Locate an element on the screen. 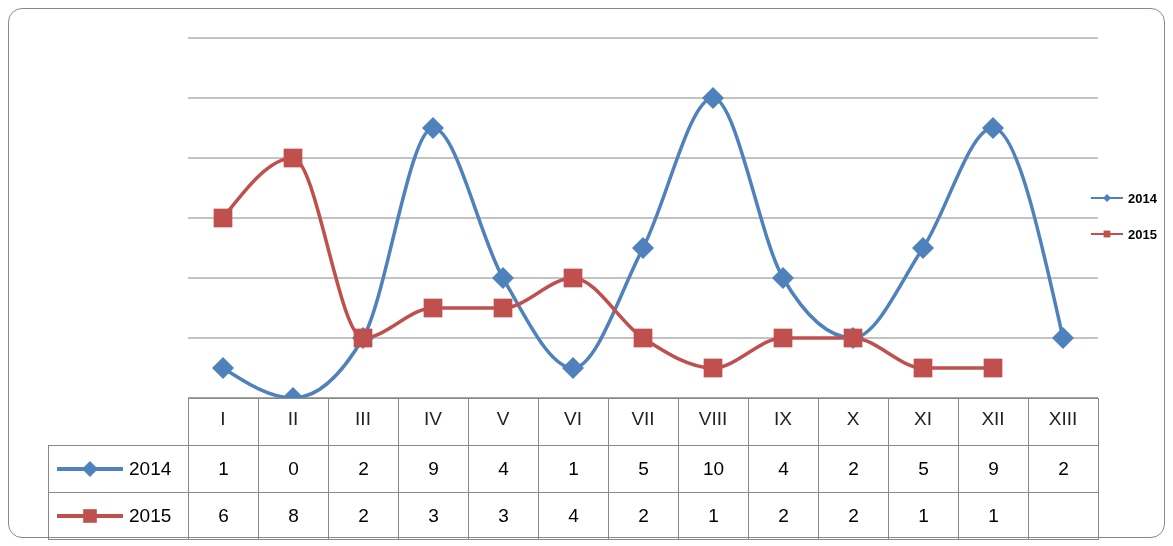  x-tick-label: IX is located at coordinates (783, 419).